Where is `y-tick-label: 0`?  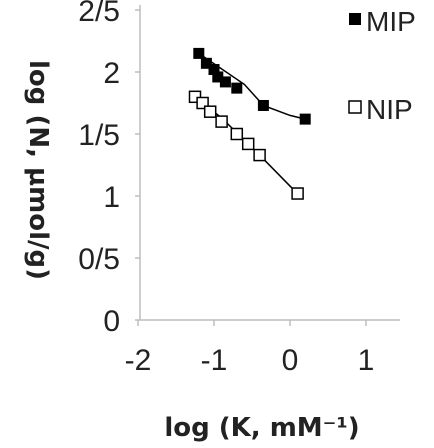
y-tick-label: 0 is located at coordinates (111, 321).